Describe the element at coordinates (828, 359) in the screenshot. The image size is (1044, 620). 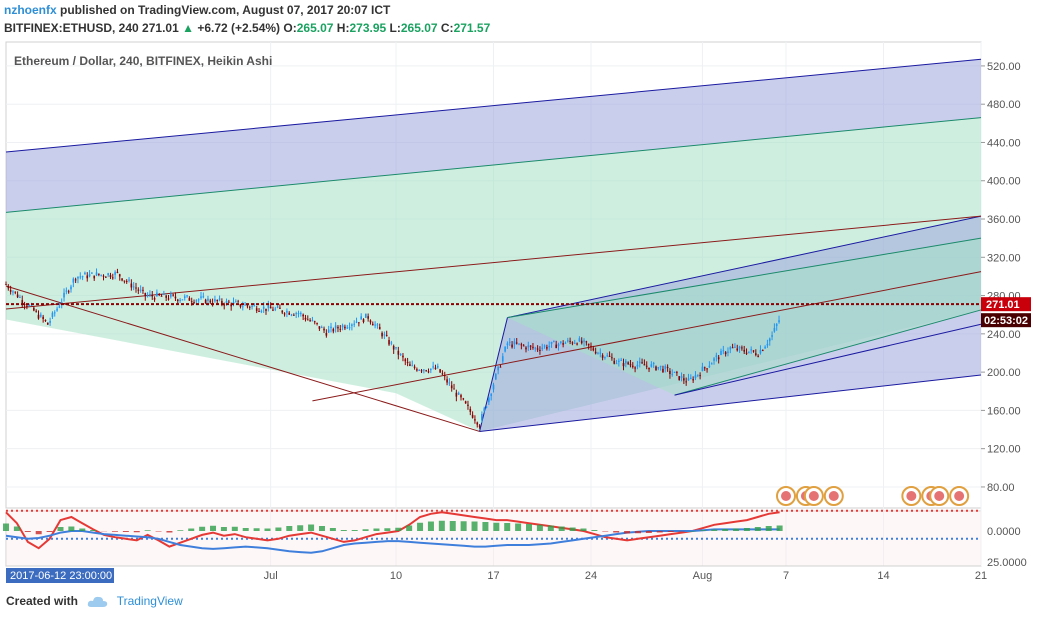
I see `lower-channel-bottom-line` at that location.